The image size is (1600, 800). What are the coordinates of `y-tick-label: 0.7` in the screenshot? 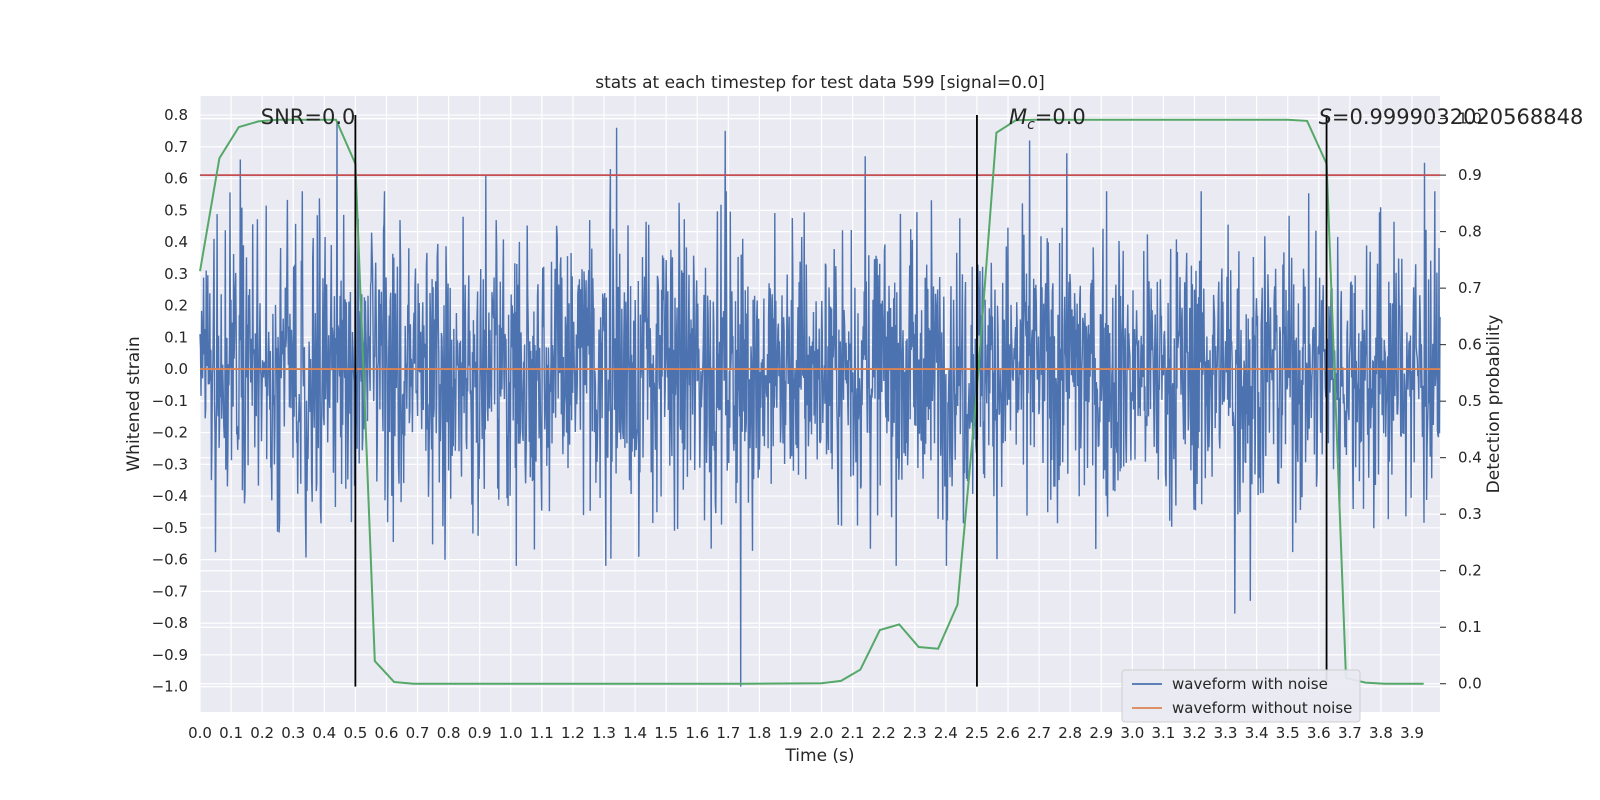 It's located at (176, 147).